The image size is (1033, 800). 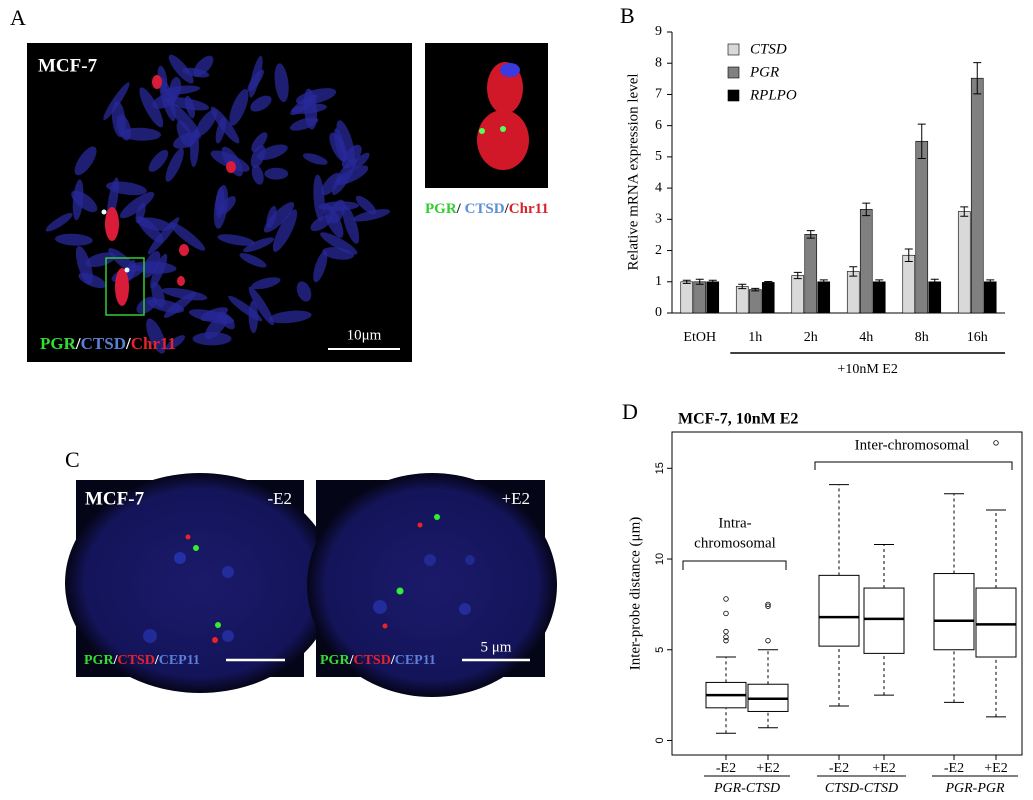 What do you see at coordinates (658, 312) in the screenshot?
I see `y-tick-label: 0` at bounding box center [658, 312].